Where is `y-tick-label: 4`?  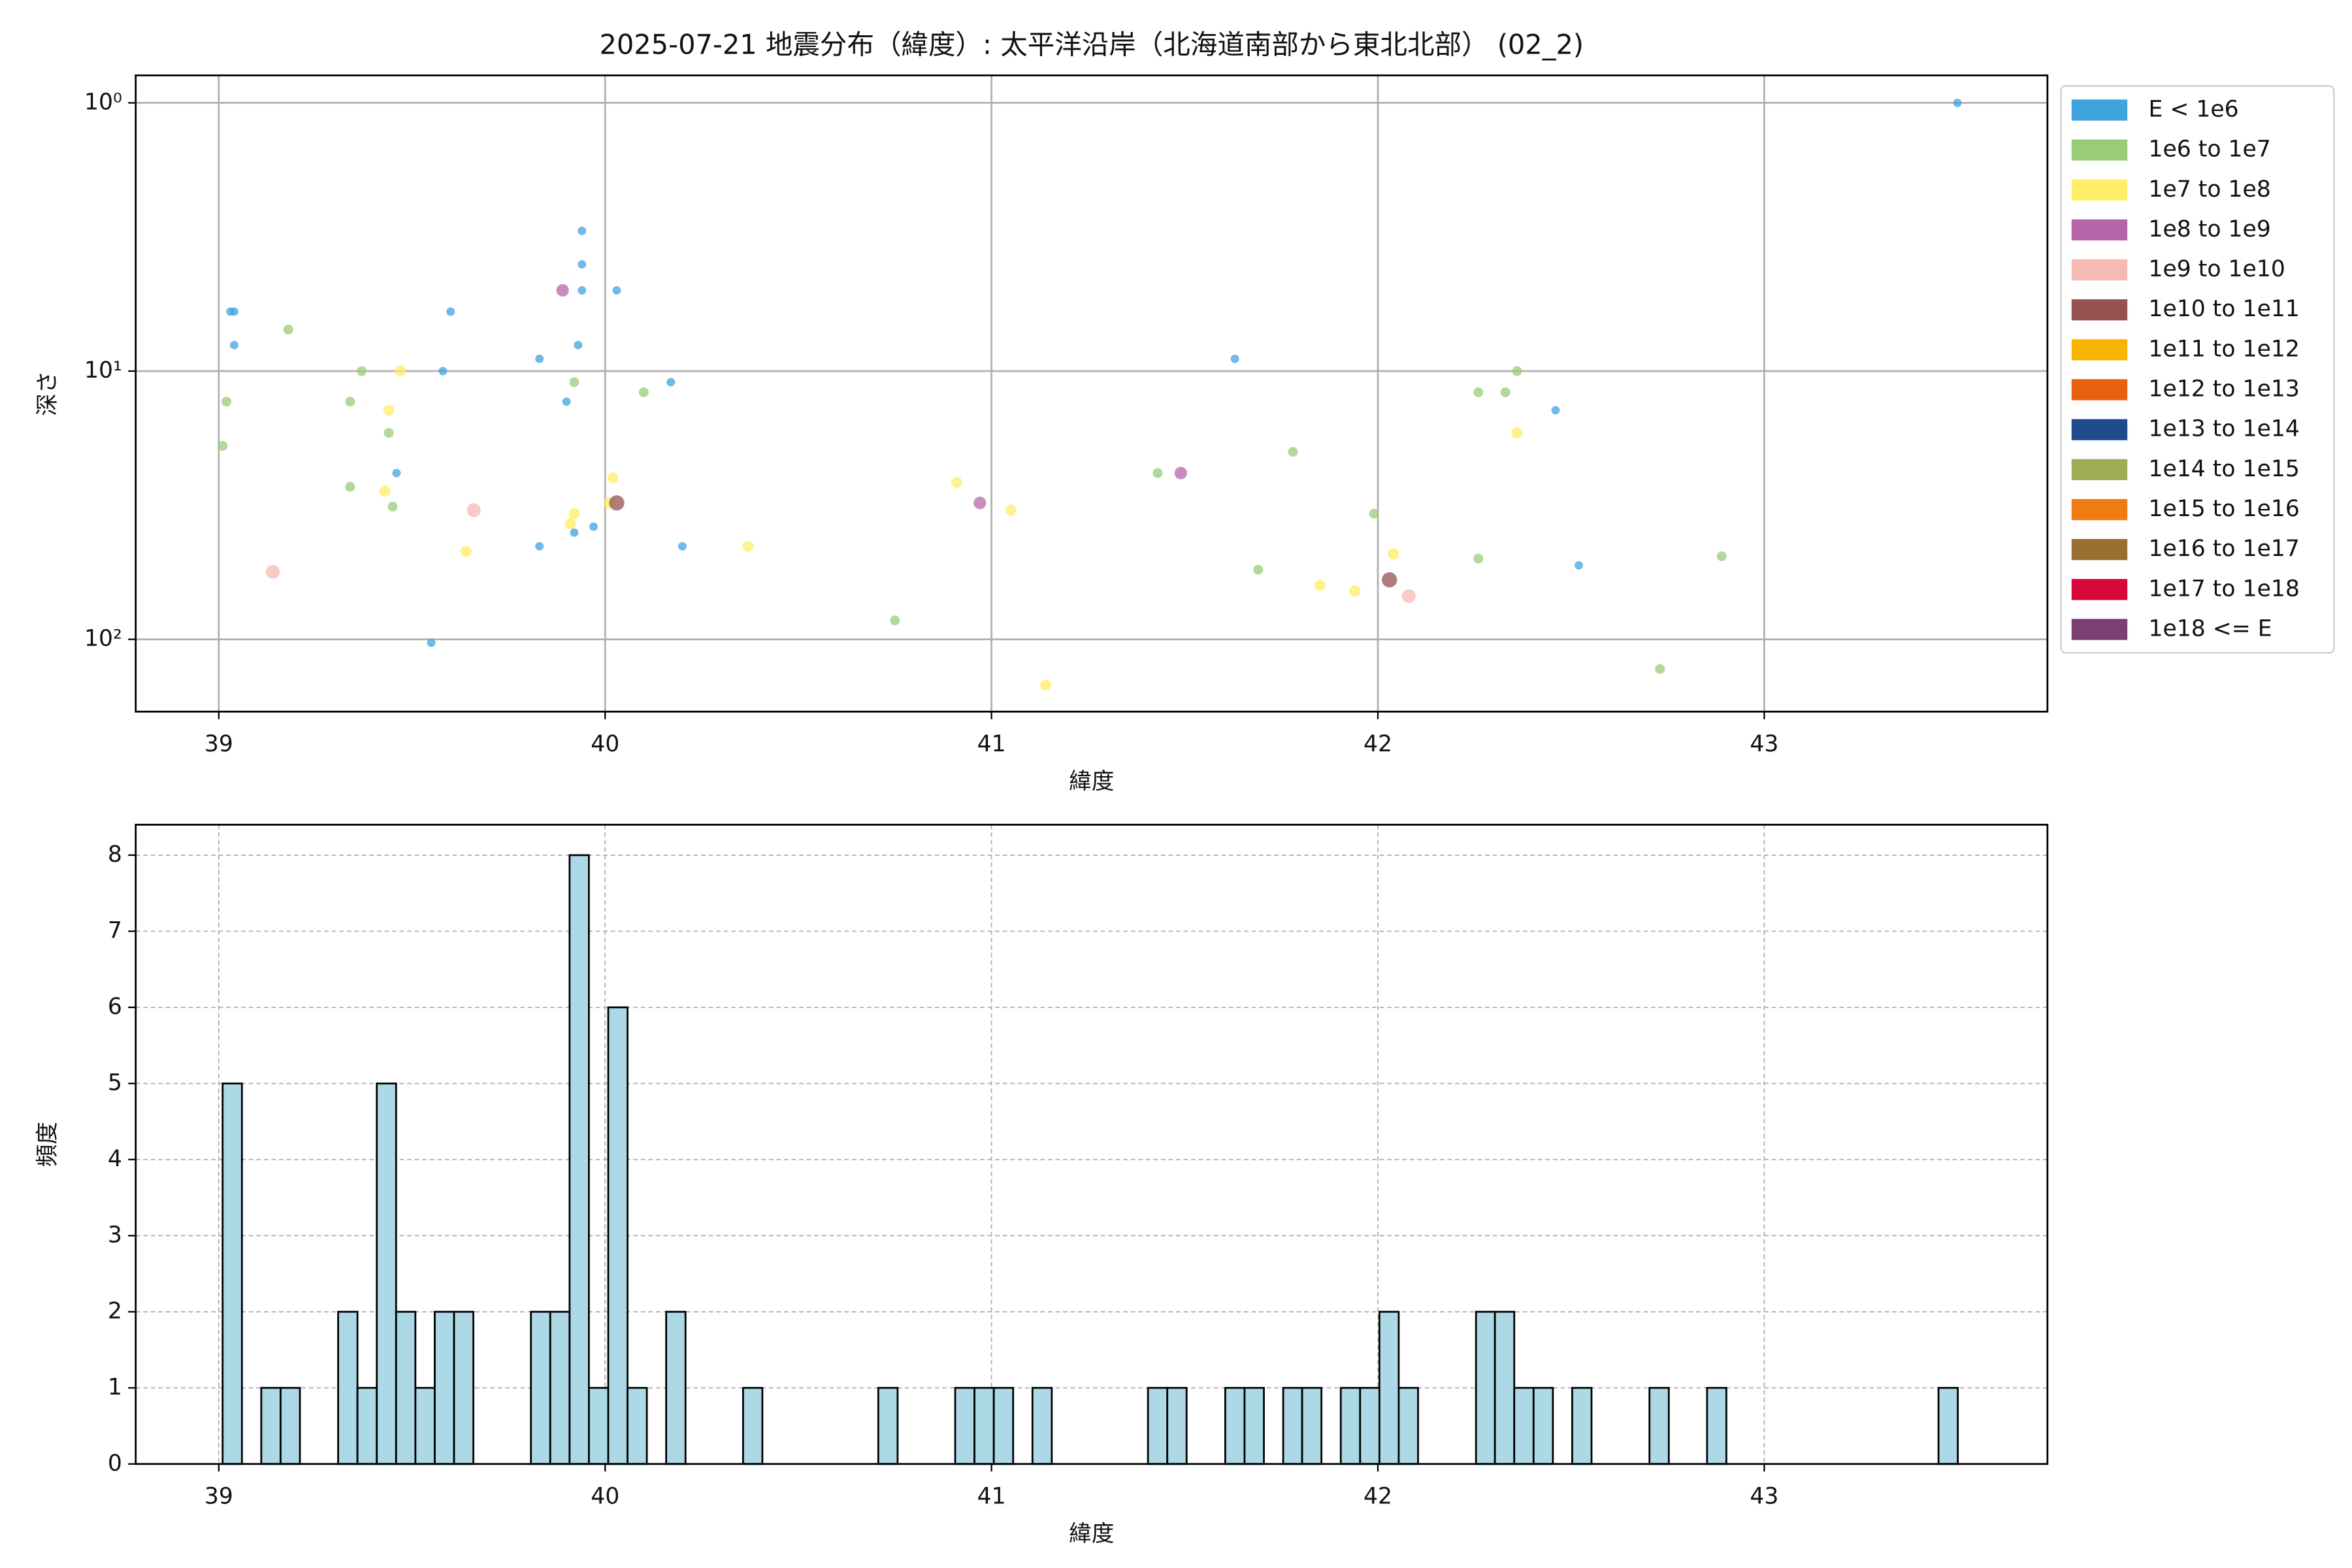 y-tick-label: 4 is located at coordinates (115, 1159).